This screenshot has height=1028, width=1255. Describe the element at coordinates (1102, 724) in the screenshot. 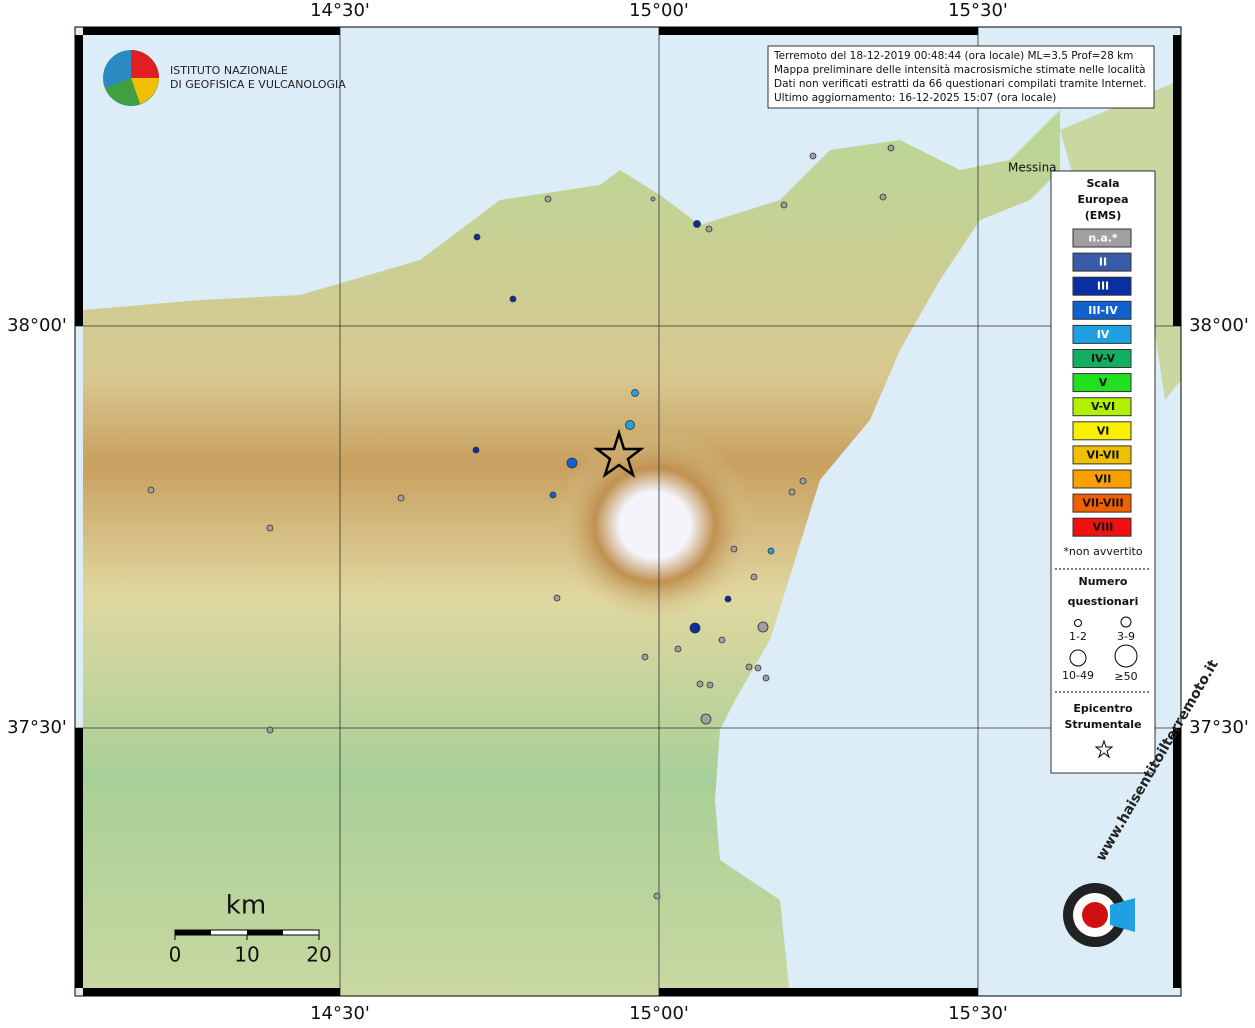

I see `legend-title: Strumentale` at that location.